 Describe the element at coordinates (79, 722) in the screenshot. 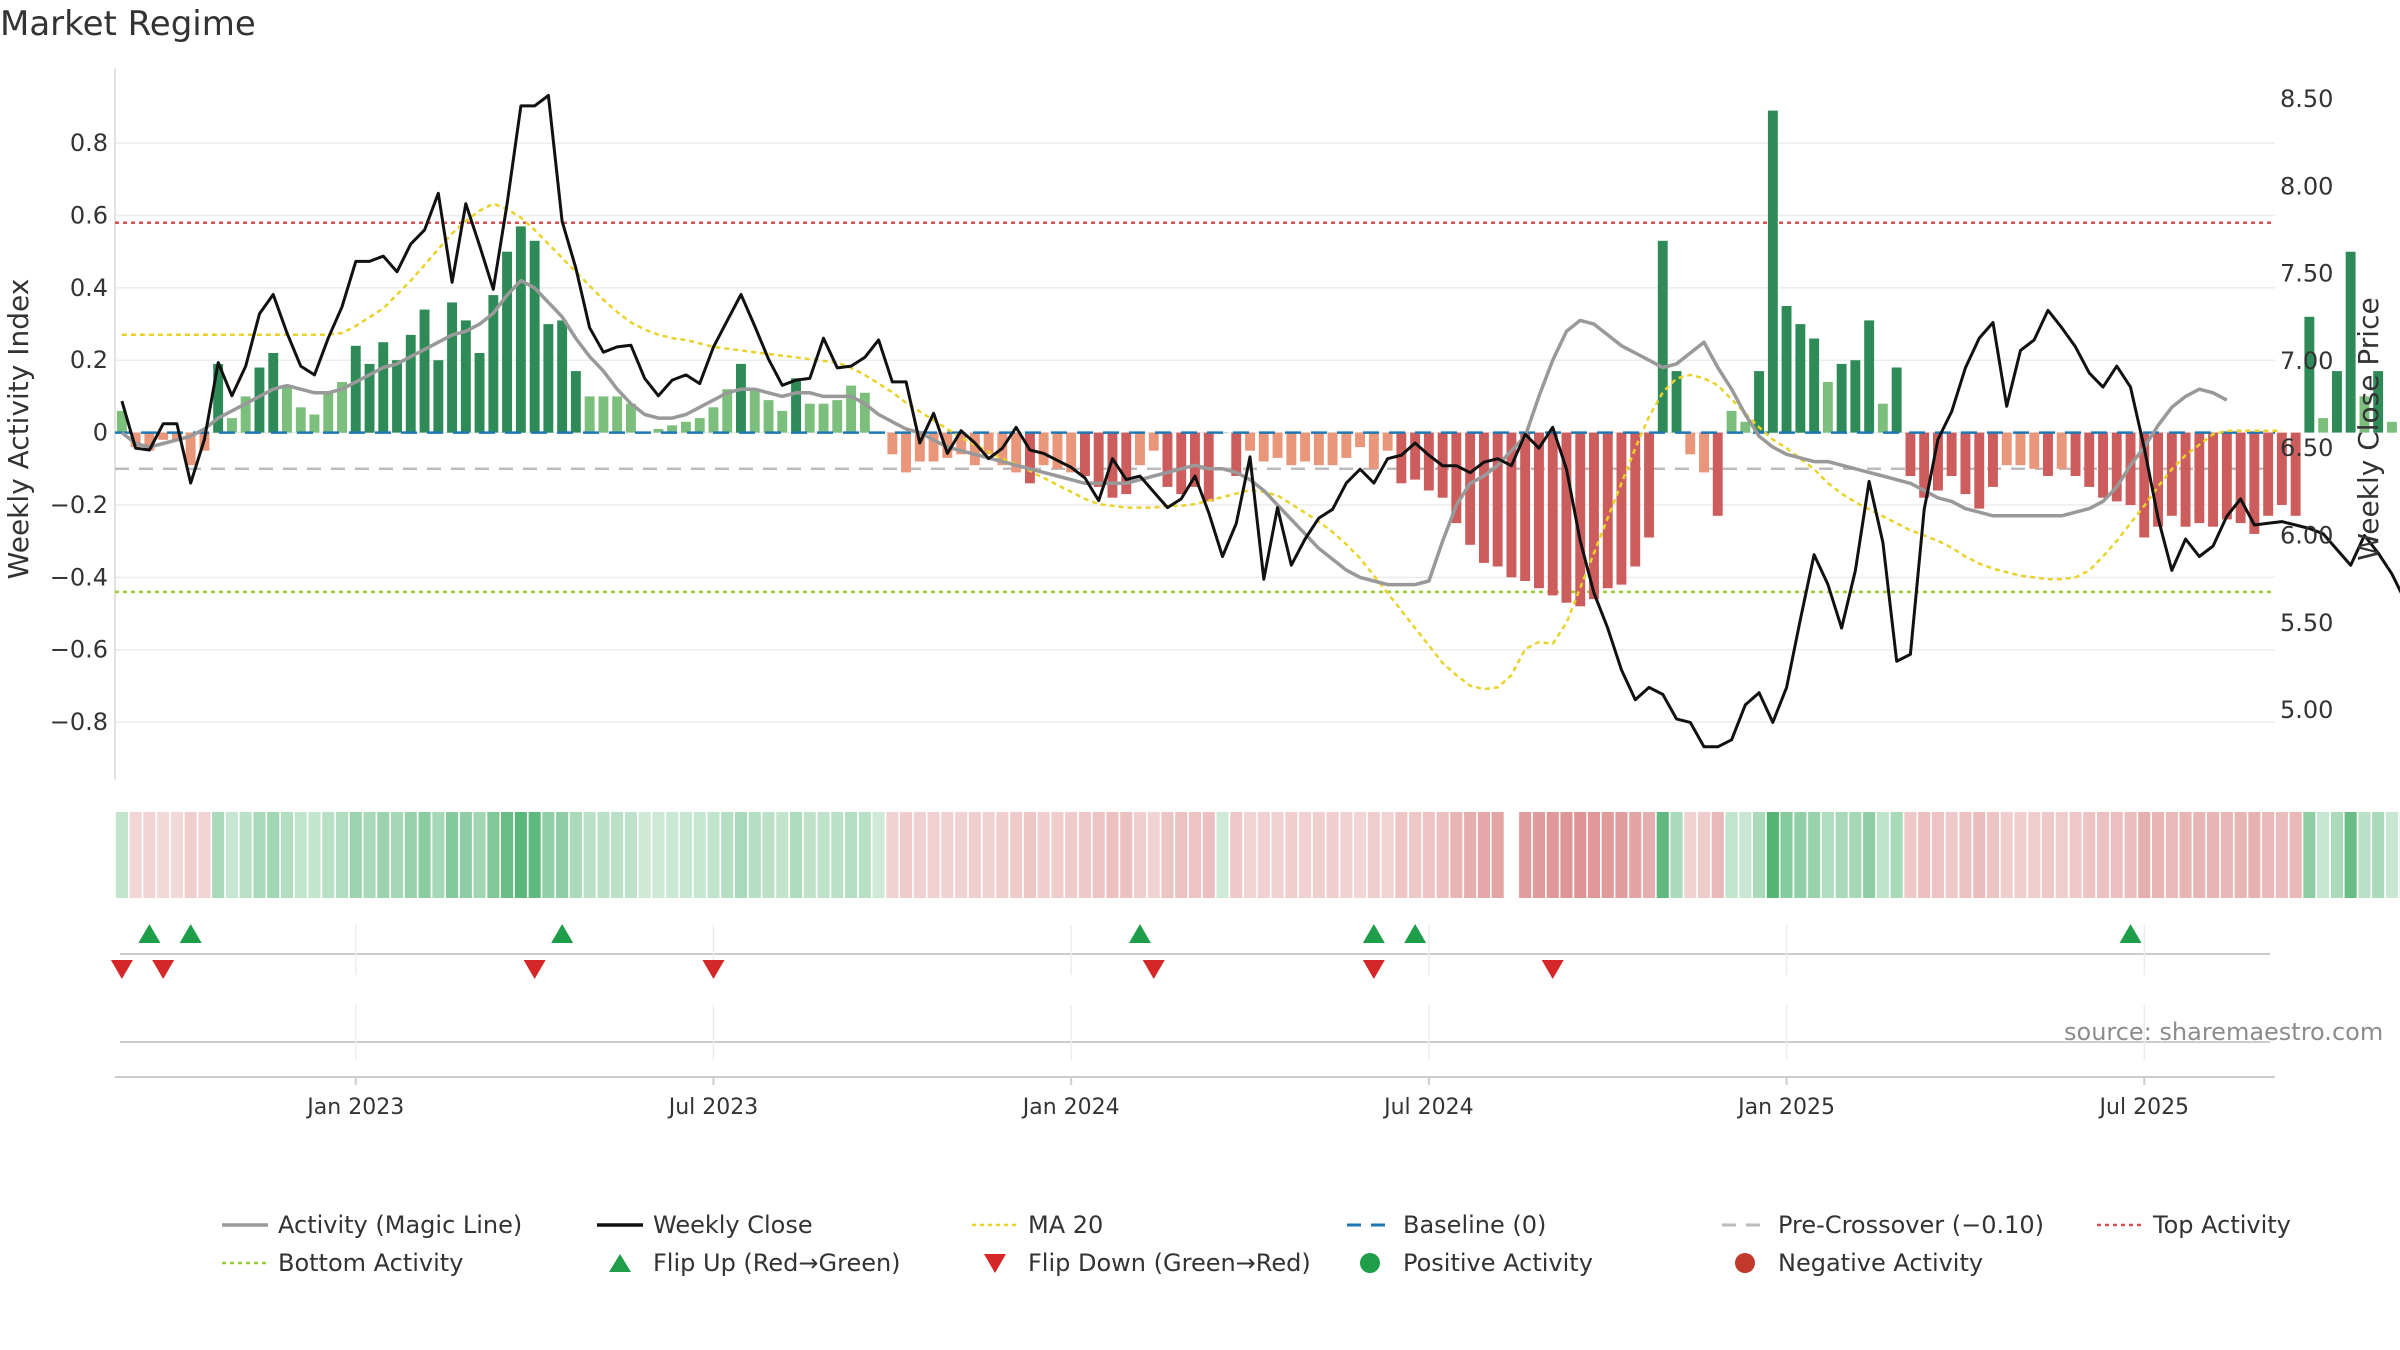

I see `y-tick-label: −0.8` at that location.